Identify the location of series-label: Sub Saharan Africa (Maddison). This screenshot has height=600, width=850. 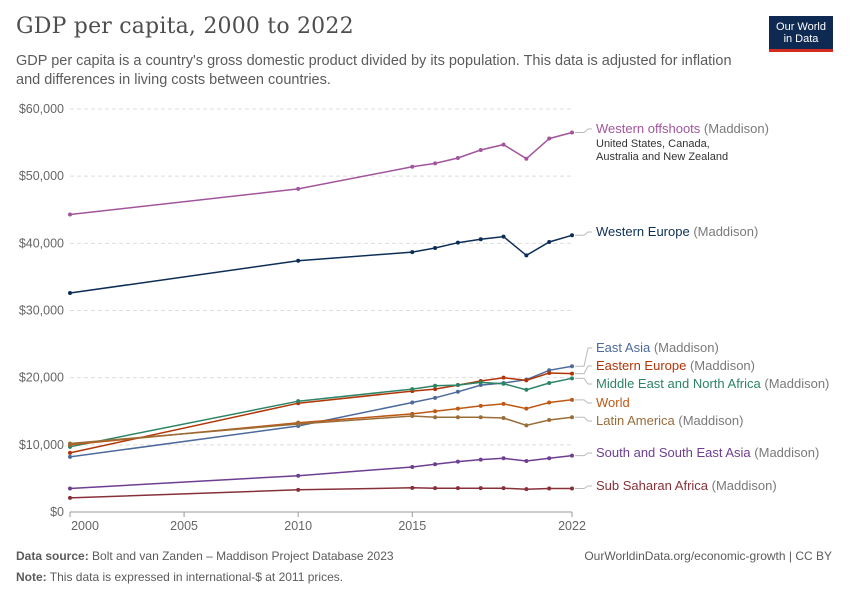
(686, 485).